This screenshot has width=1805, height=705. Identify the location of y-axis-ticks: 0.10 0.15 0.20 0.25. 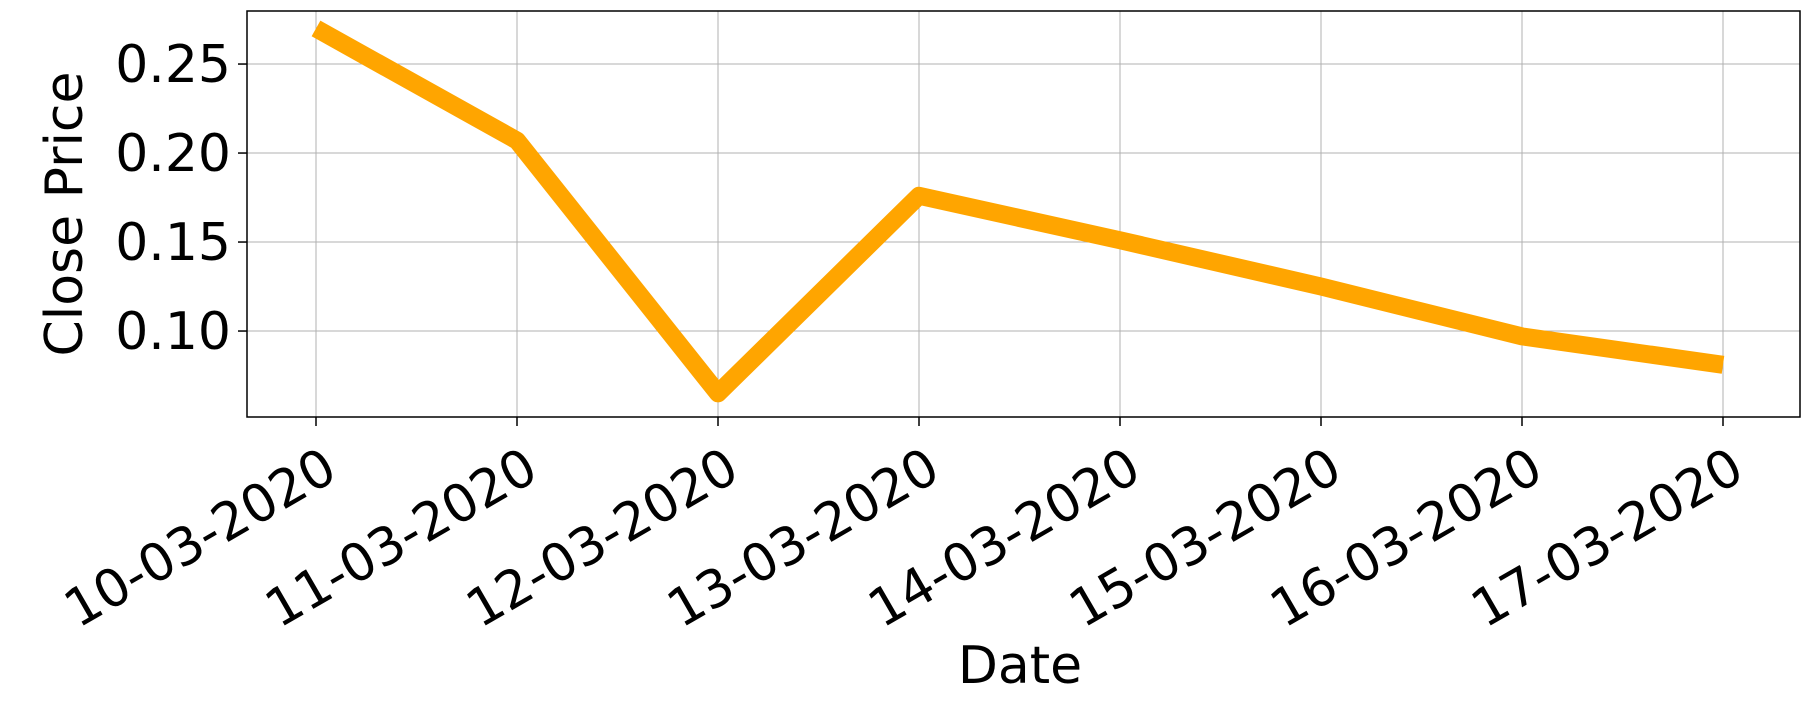
(181, 198).